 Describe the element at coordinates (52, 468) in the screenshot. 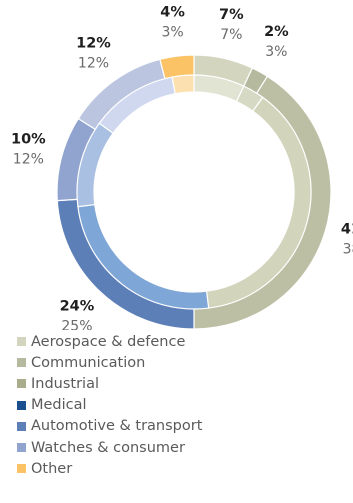

I see `legend-label: Other` at that location.